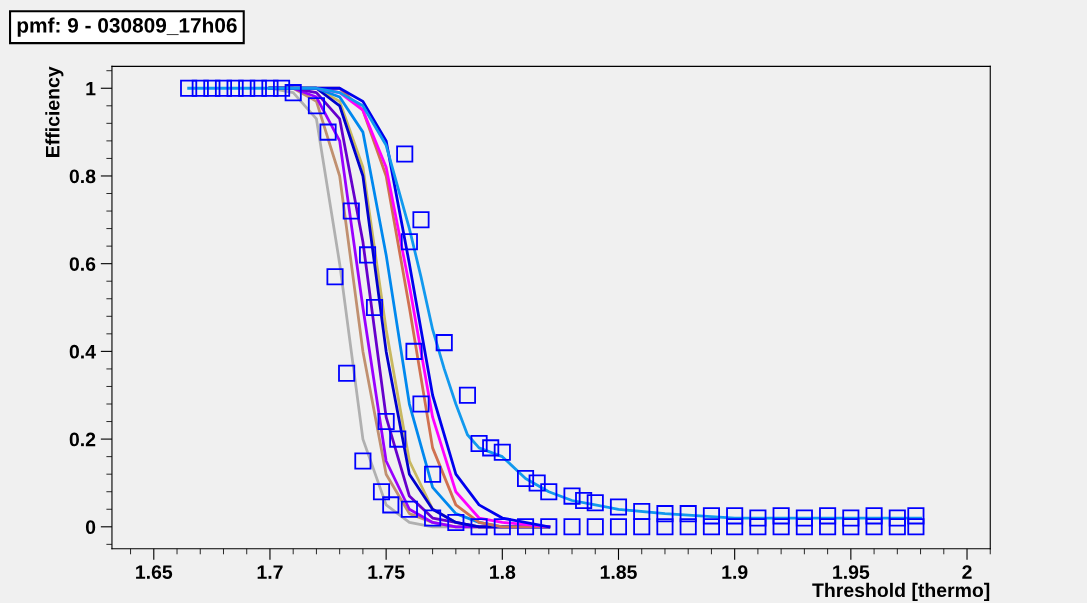 This screenshot has height=603, width=1087. I want to click on x-tick-label: 1.8, so click(503, 572).